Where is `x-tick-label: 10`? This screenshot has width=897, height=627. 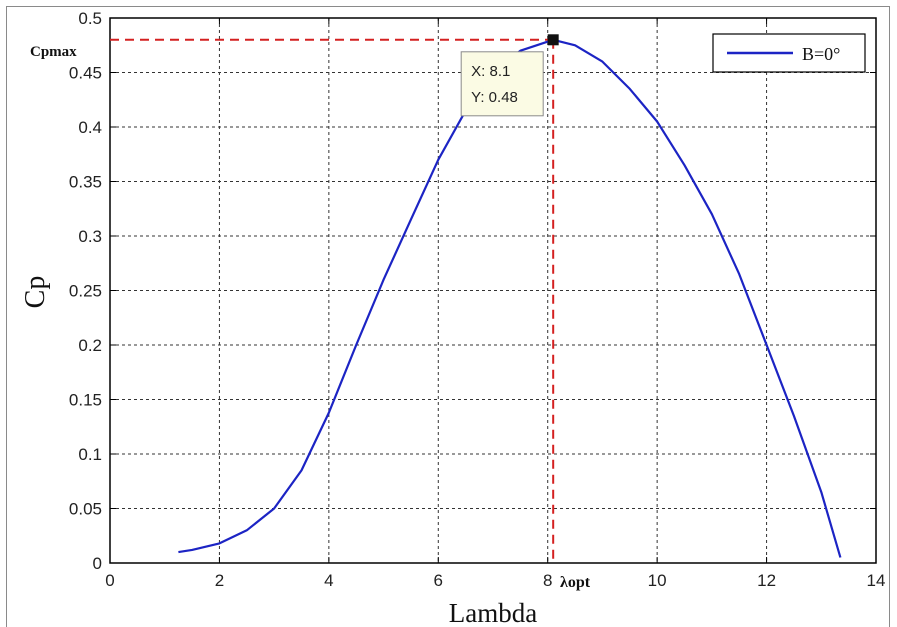
x-tick-label: 10 is located at coordinates (657, 580).